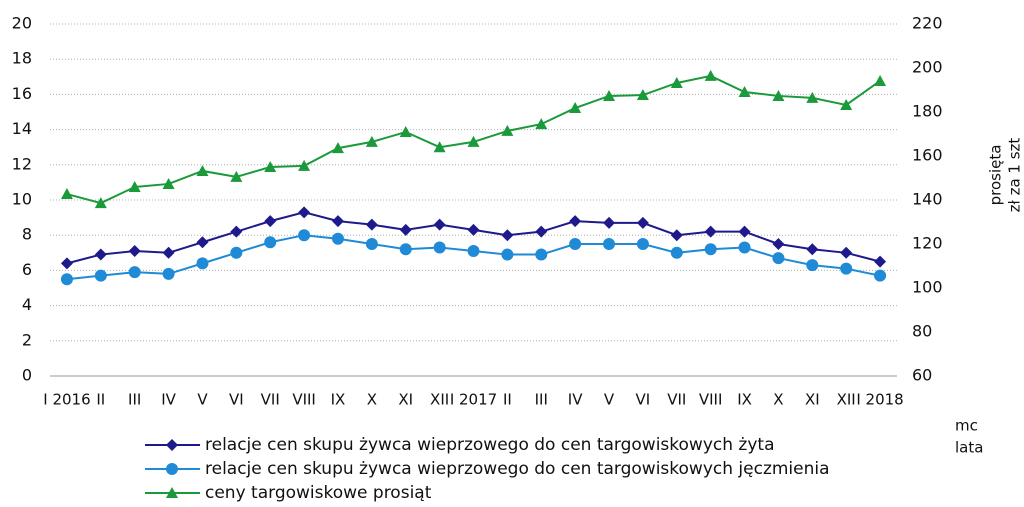  I want to click on x-tick-label: V, so click(202, 400).